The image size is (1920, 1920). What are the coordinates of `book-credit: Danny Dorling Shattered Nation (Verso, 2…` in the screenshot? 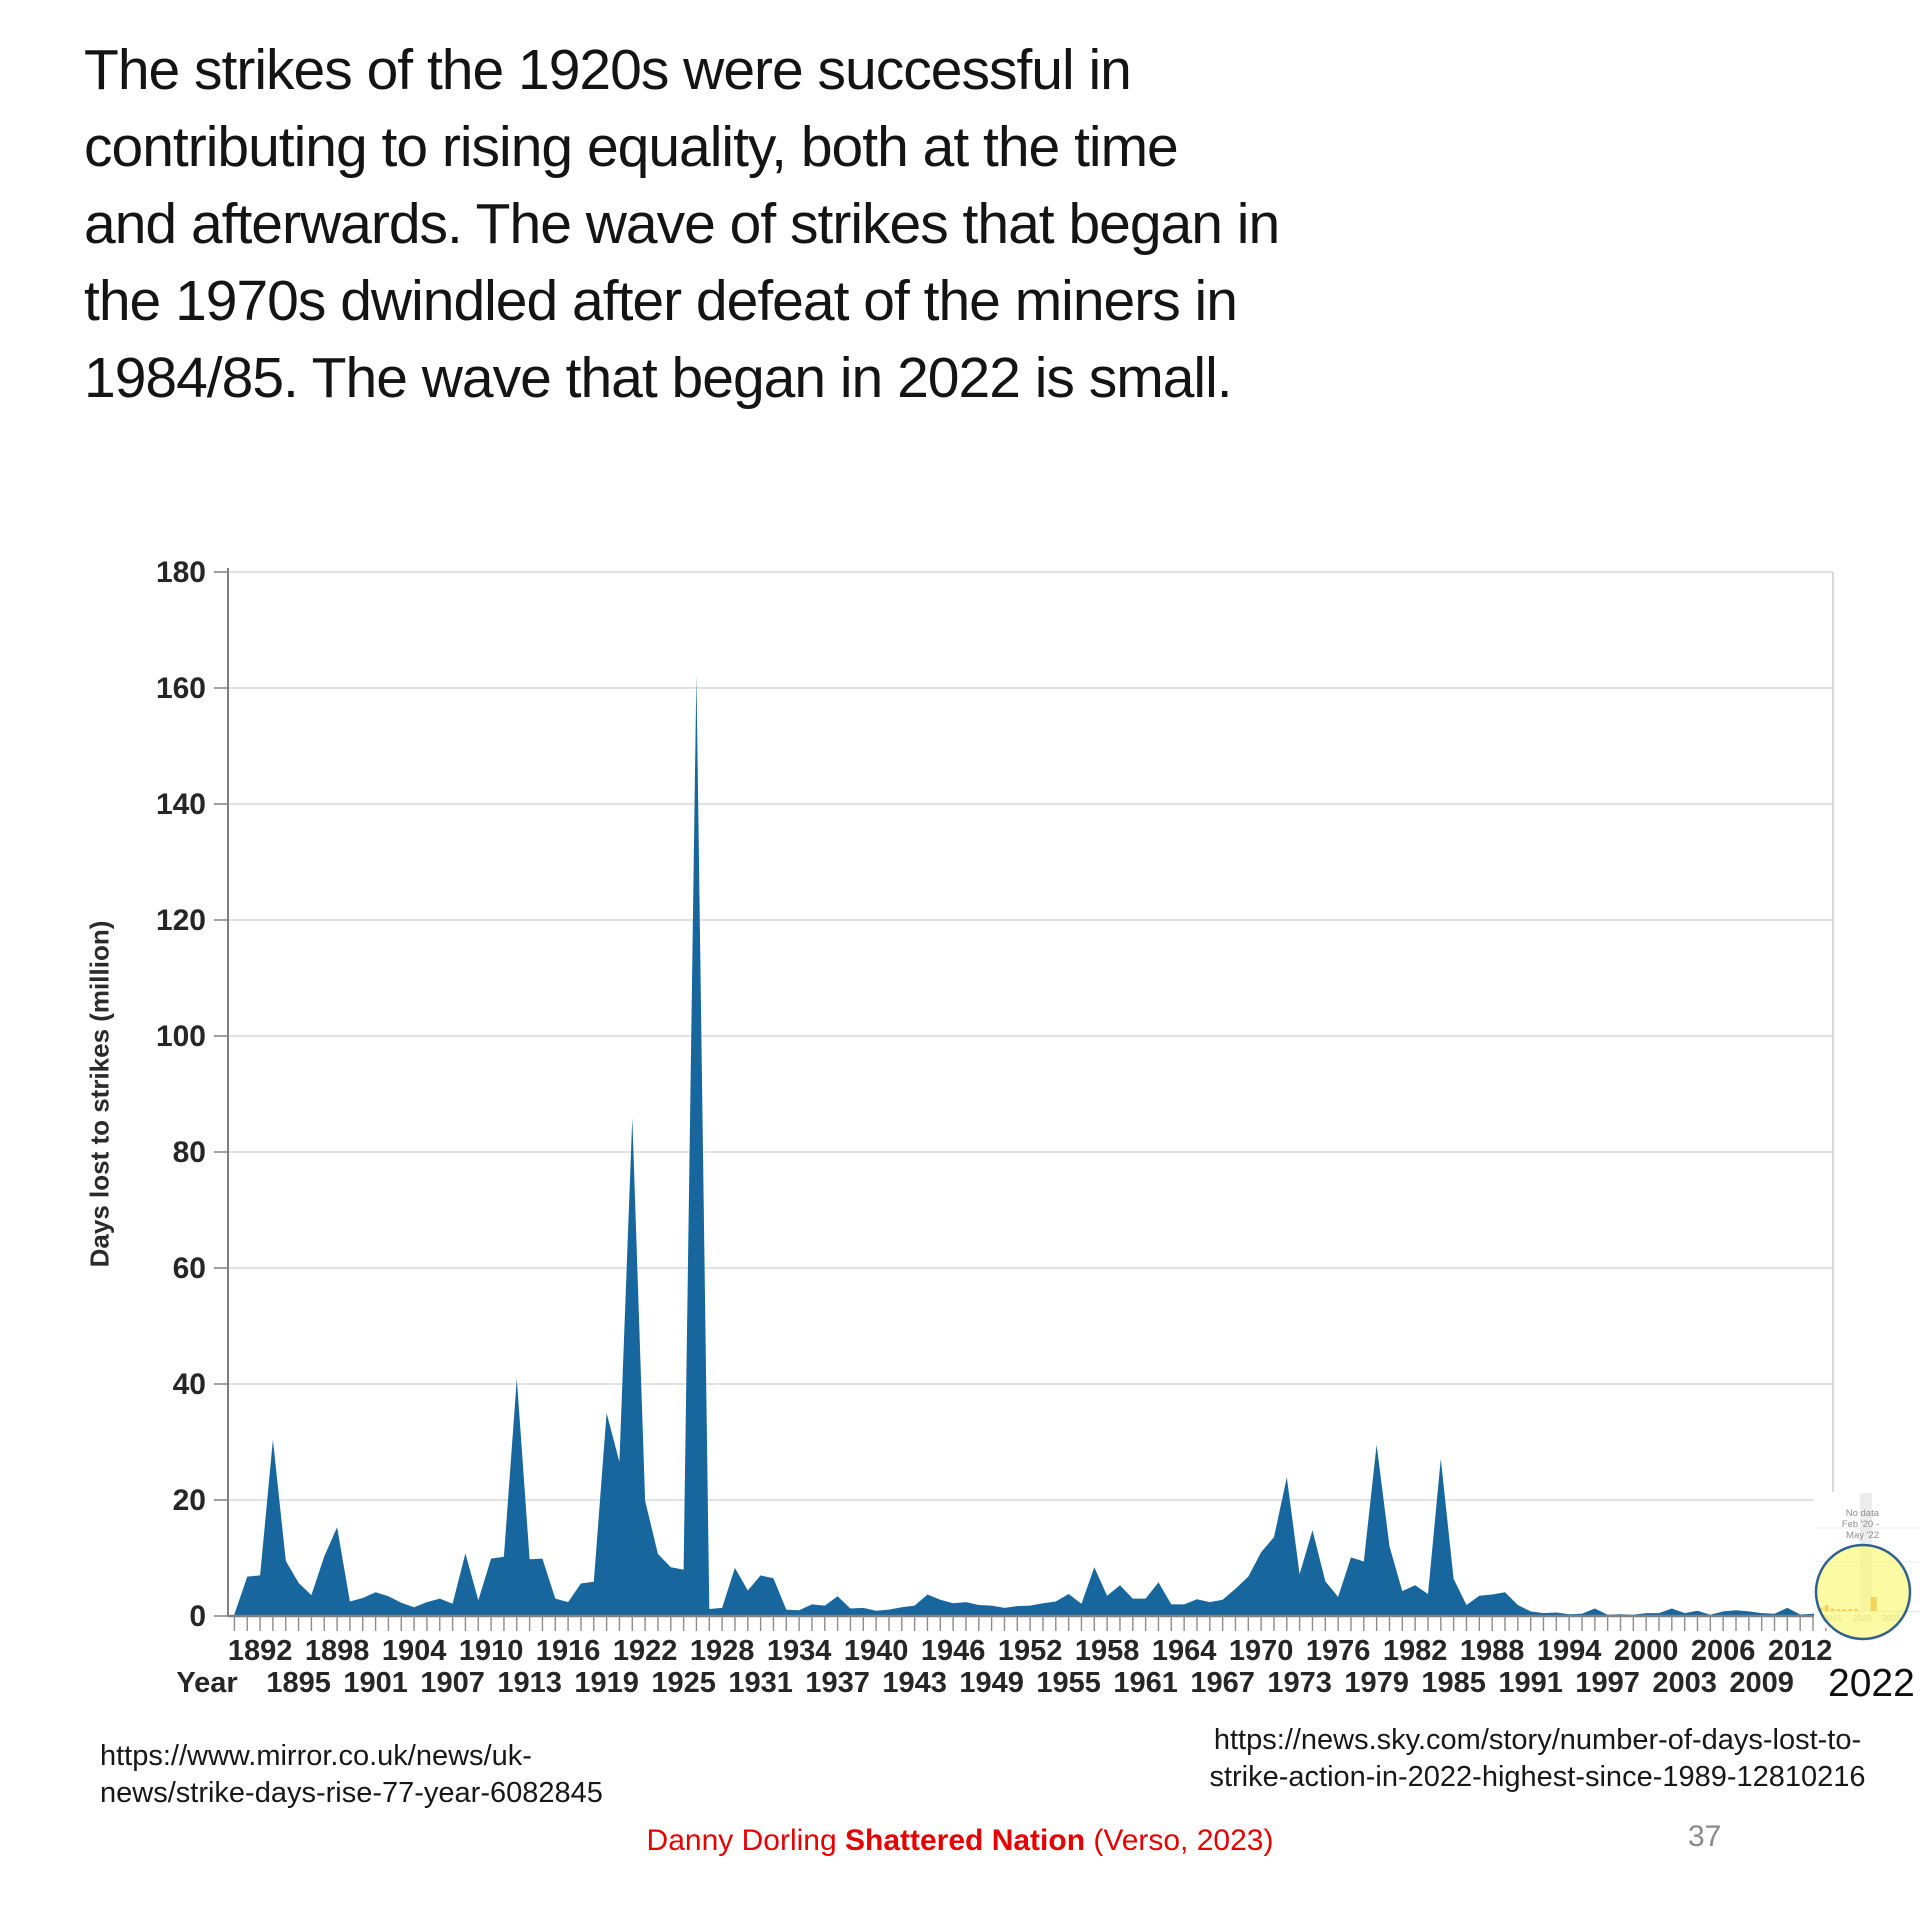 It's located at (960, 1841).